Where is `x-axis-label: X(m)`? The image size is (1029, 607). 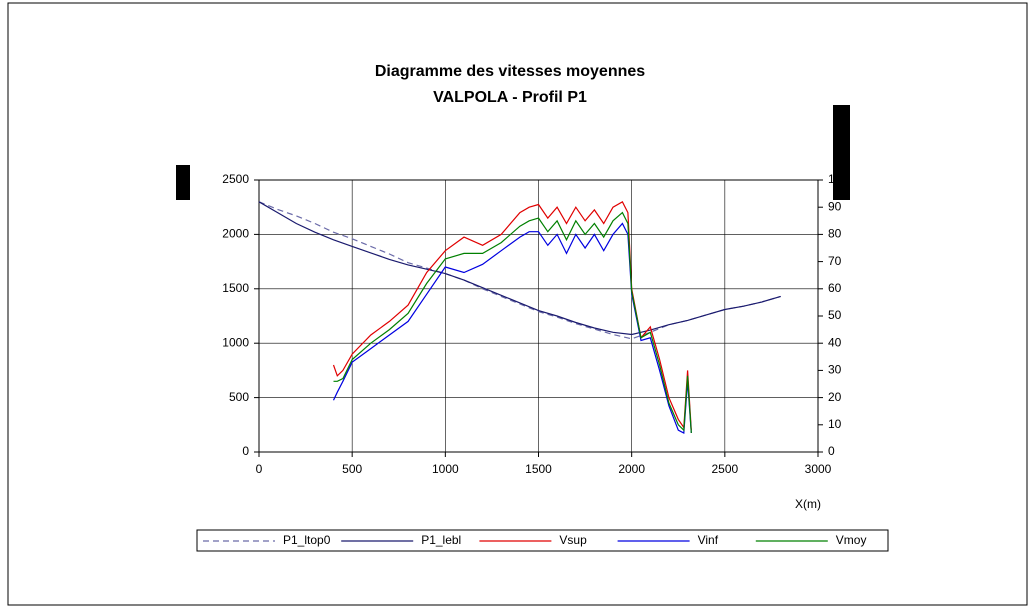
x-axis-label: X(m) is located at coordinates (808, 504).